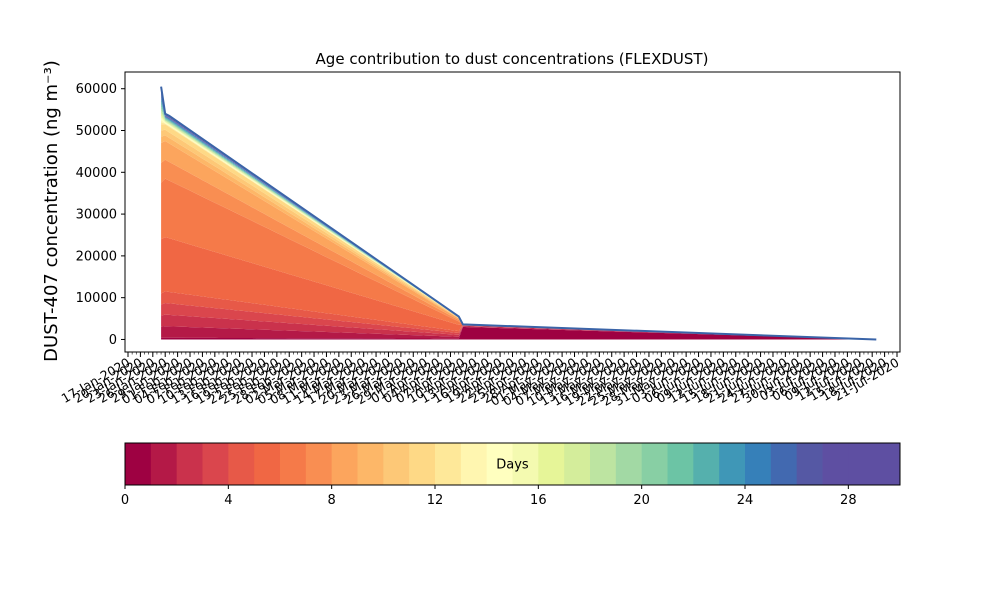 The width and height of the screenshot is (1000, 604). What do you see at coordinates (538, 500) in the screenshot?
I see `colorbar-tick-label: 16` at bounding box center [538, 500].